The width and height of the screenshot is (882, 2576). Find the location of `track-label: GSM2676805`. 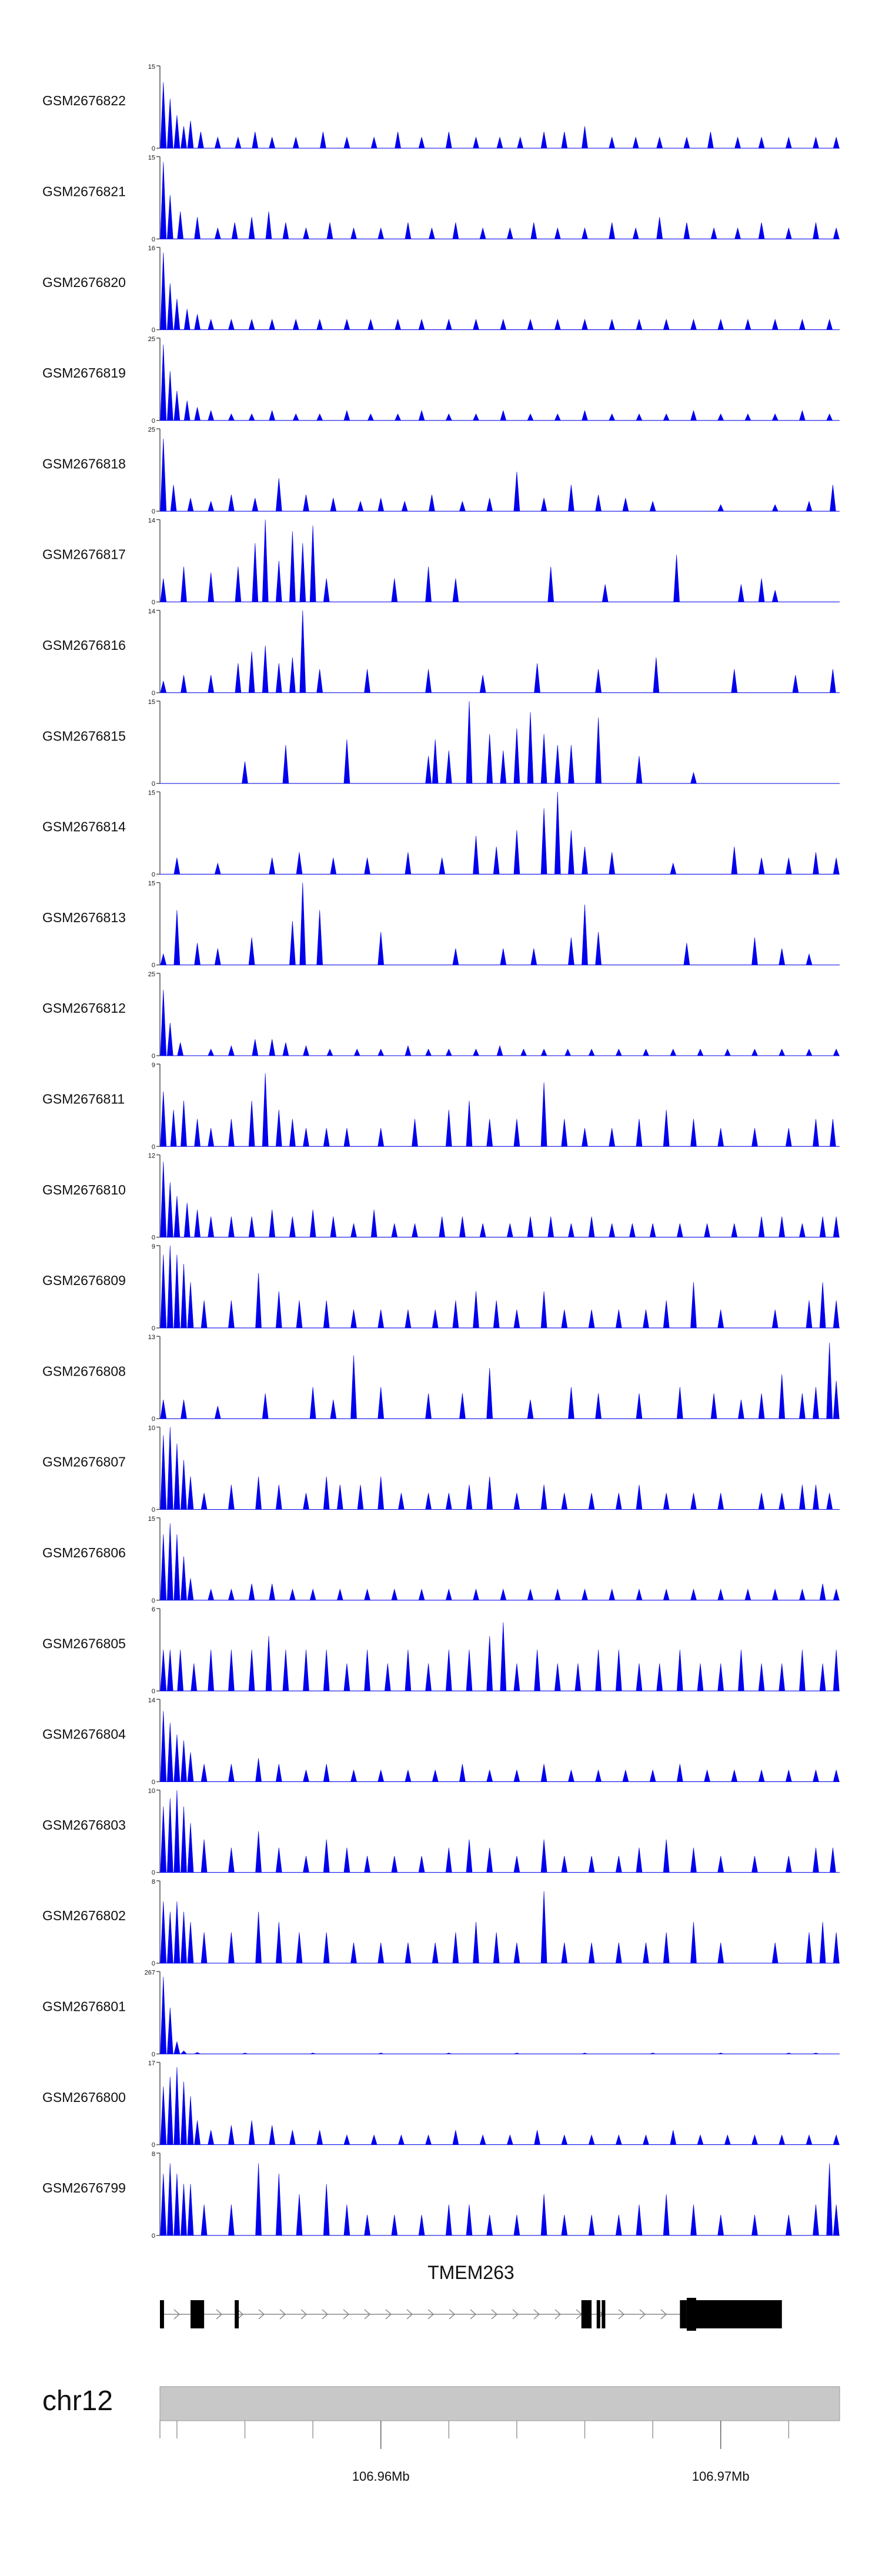

track-label: GSM2676805 is located at coordinates (84, 1643).